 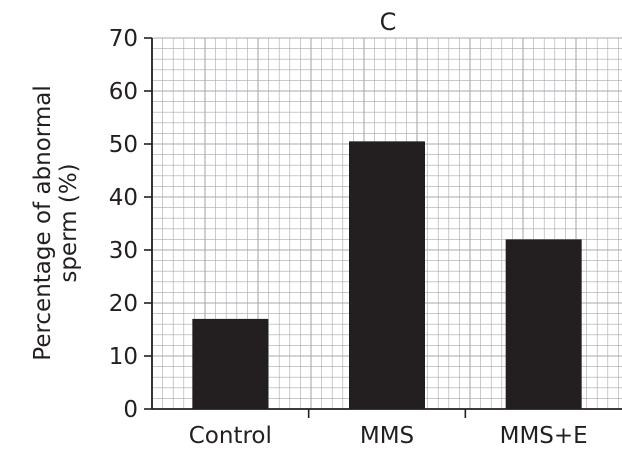 What do you see at coordinates (388, 22) in the screenshot?
I see `chart-title: C` at bounding box center [388, 22].